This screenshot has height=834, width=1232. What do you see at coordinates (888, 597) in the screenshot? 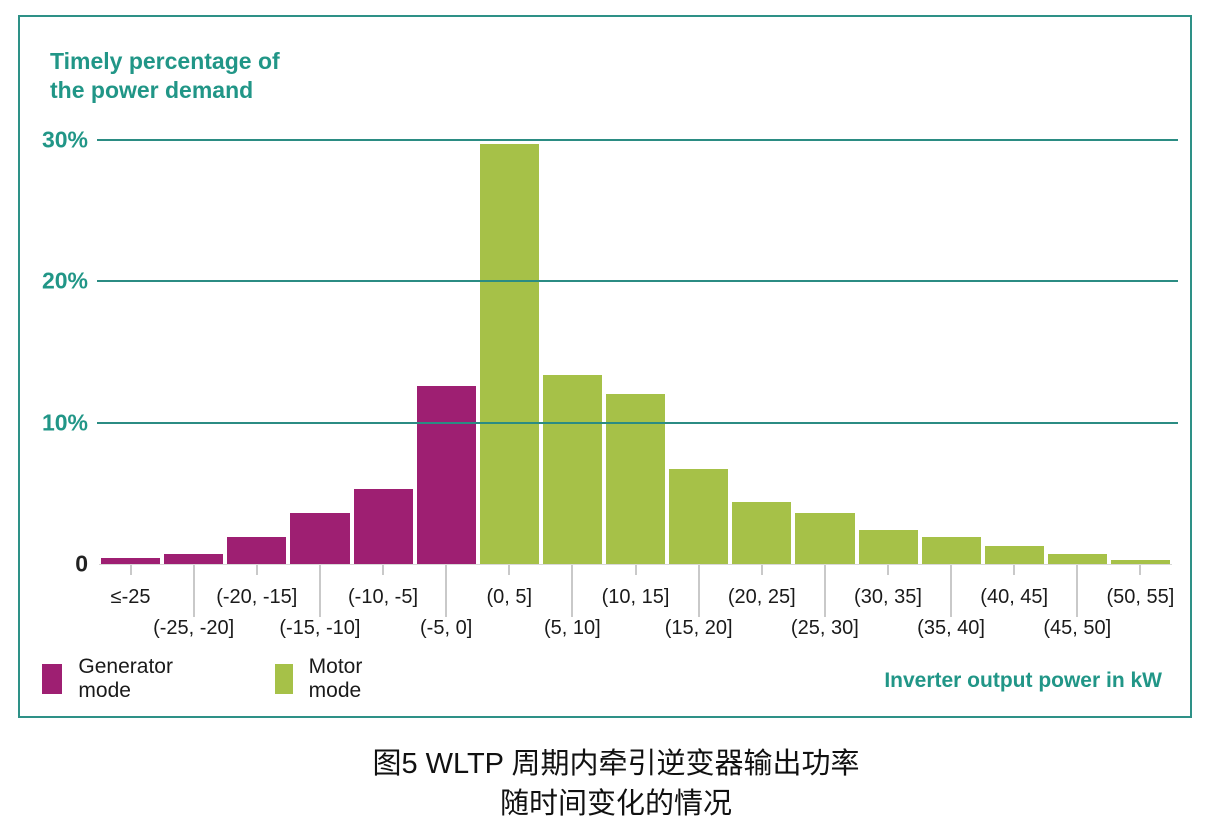
I see `x-tick-label: (30, 35]` at bounding box center [888, 597].